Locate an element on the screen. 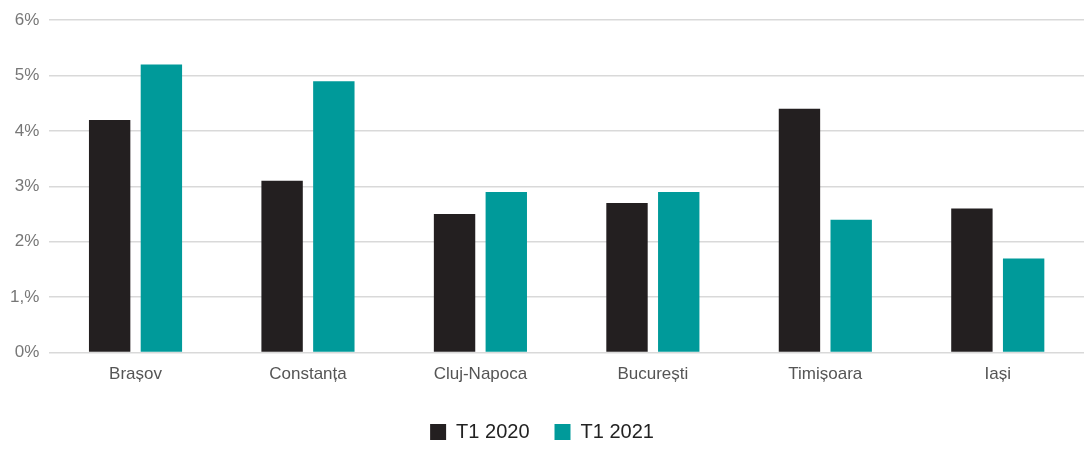 Image resolution: width=1086 pixels, height=452 pixels. y-tick-label: 0% is located at coordinates (27, 352).